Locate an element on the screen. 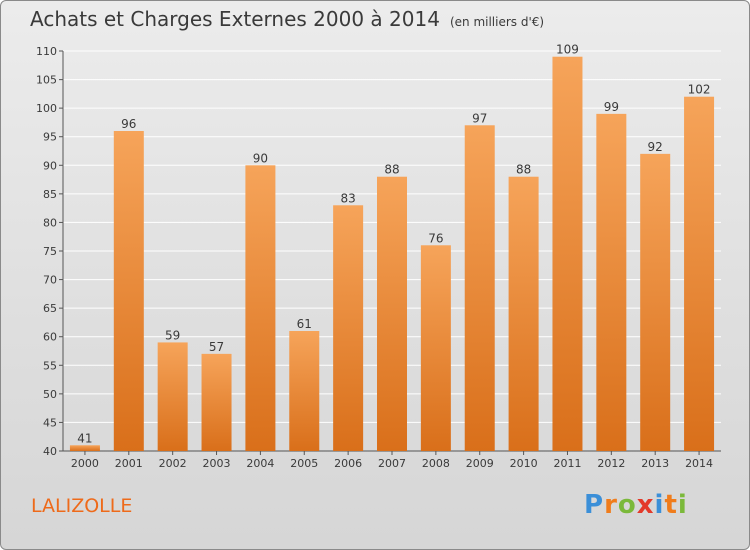  y-tick-label: 65 is located at coordinates (50, 308).